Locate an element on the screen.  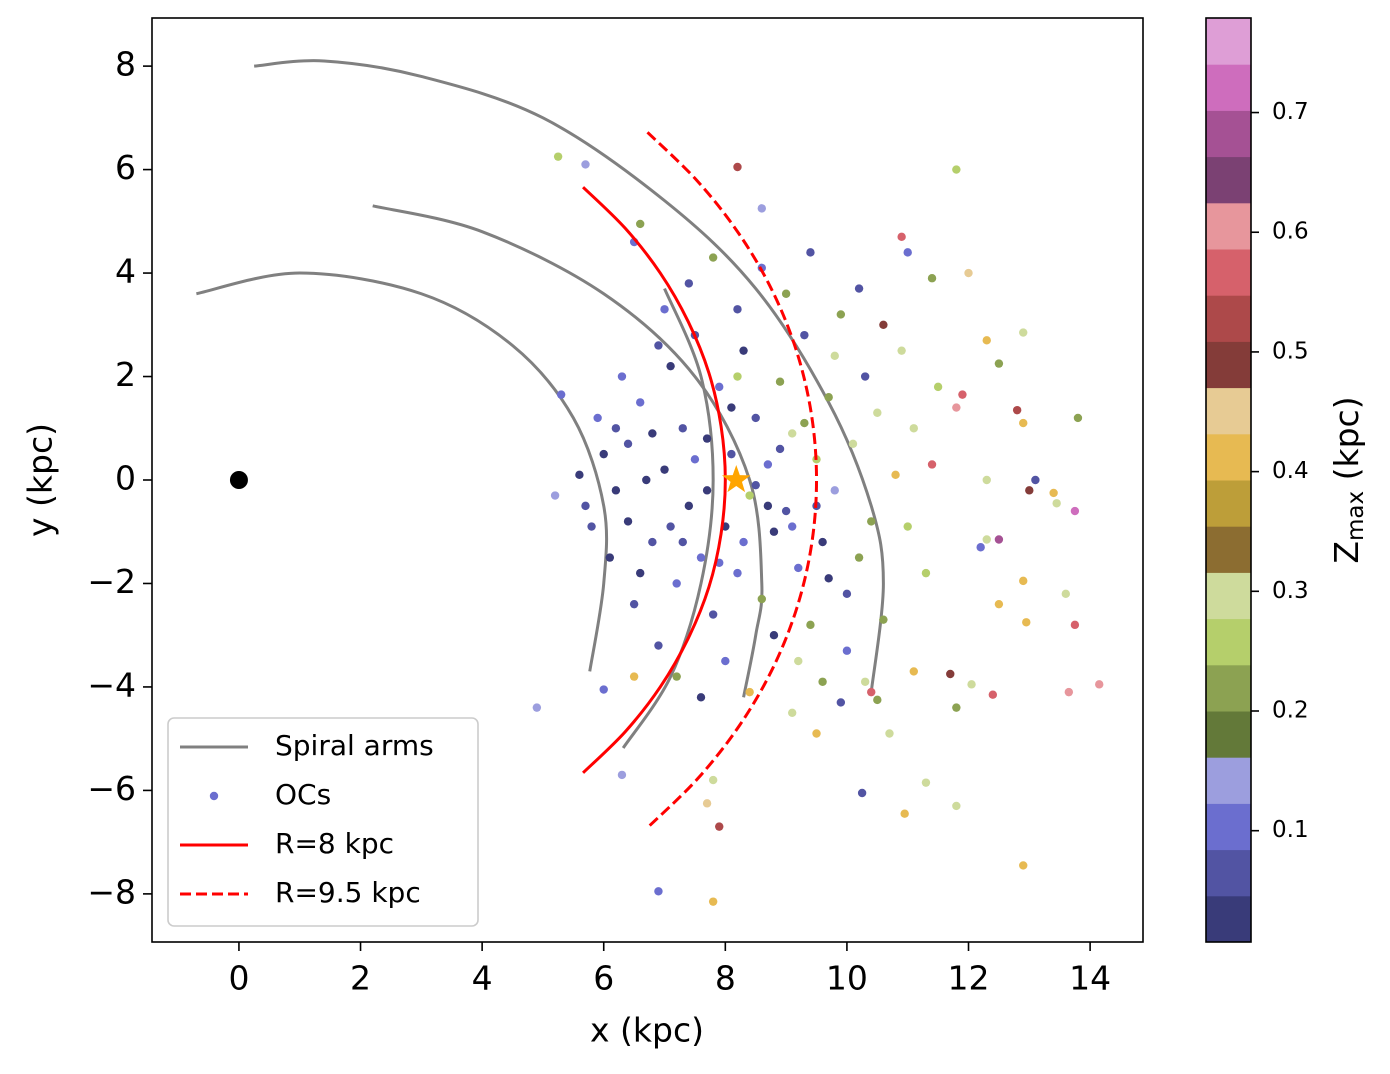
colorbar-tick-label: 0.4 is located at coordinates (1290, 471).